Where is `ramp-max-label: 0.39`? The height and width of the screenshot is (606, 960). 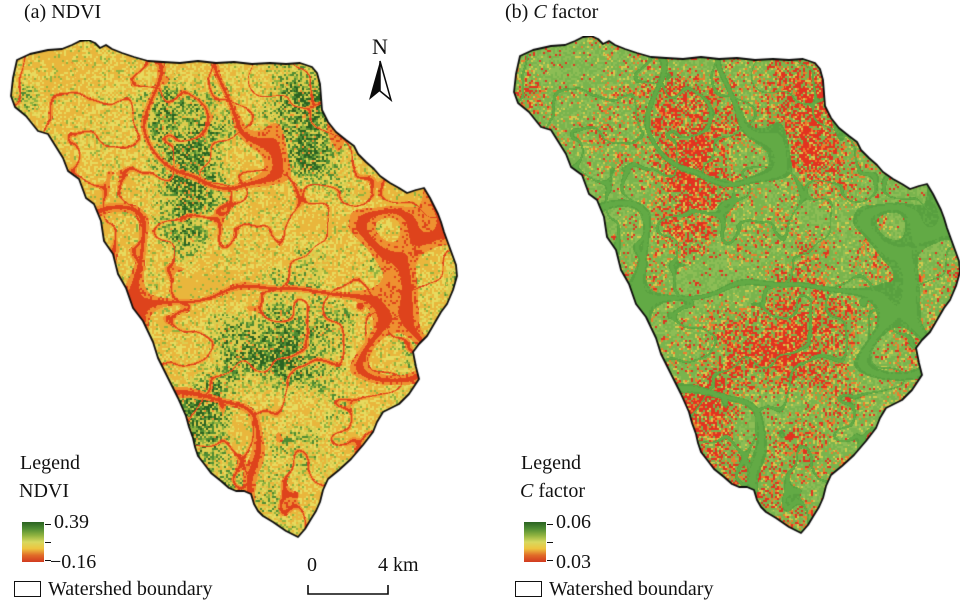 ramp-max-label: 0.39 is located at coordinates (71, 522).